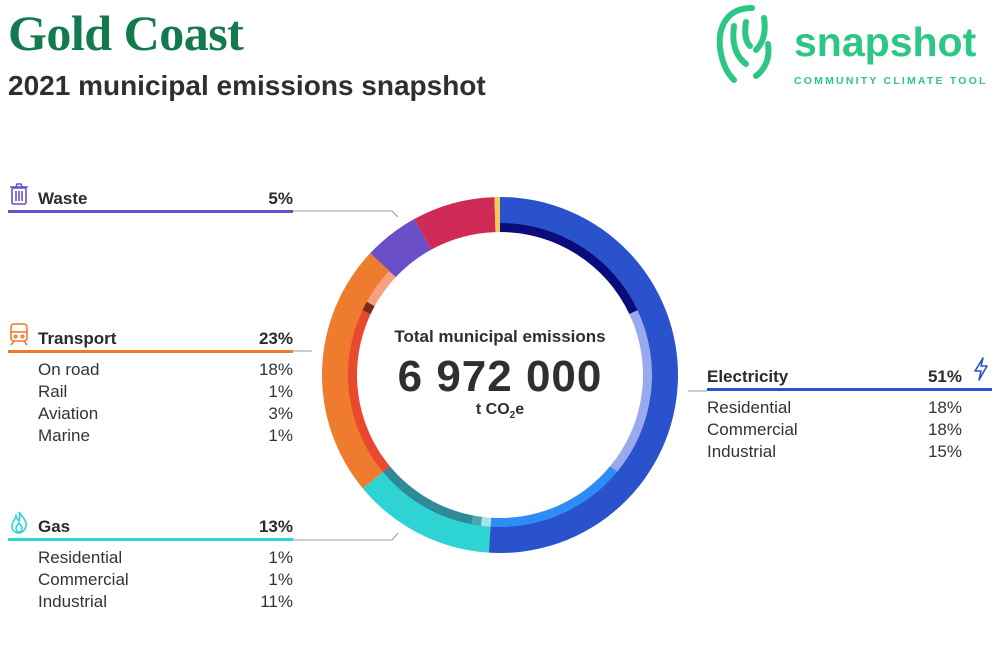 This screenshot has height=670, width=1000. What do you see at coordinates (569, 269) in the screenshot?
I see `inner-slice-electricity-residential` at bounding box center [569, 269].